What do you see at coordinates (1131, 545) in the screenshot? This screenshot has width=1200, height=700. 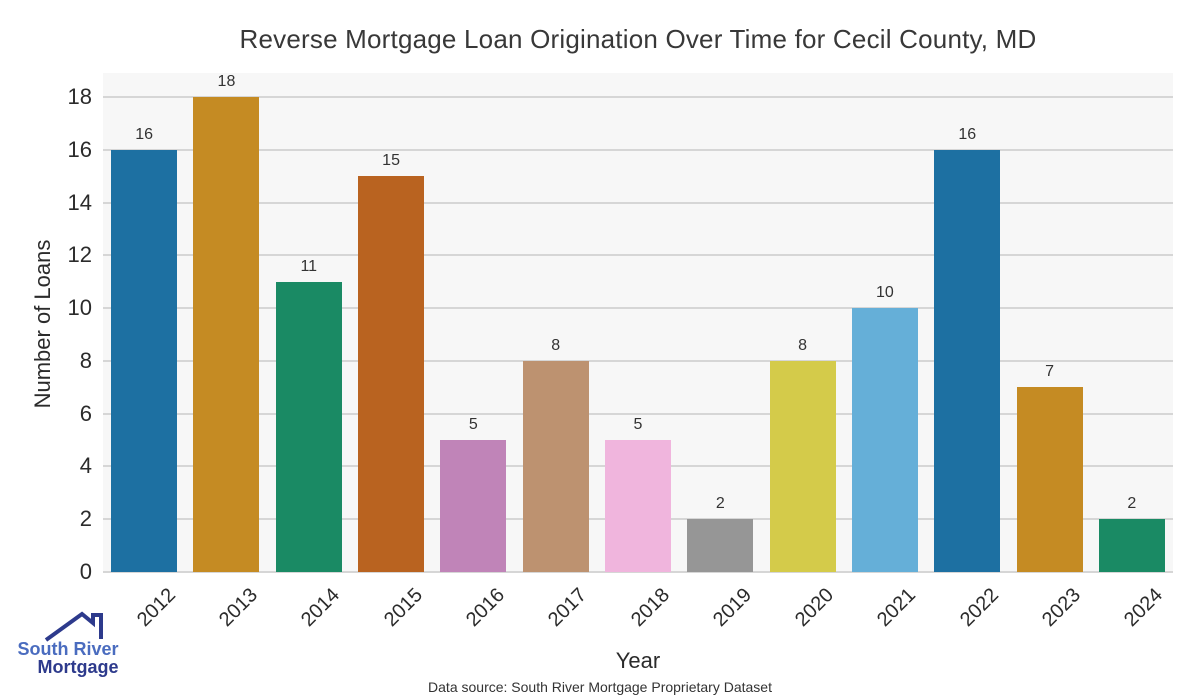 I see `bar-2024` at bounding box center [1131, 545].